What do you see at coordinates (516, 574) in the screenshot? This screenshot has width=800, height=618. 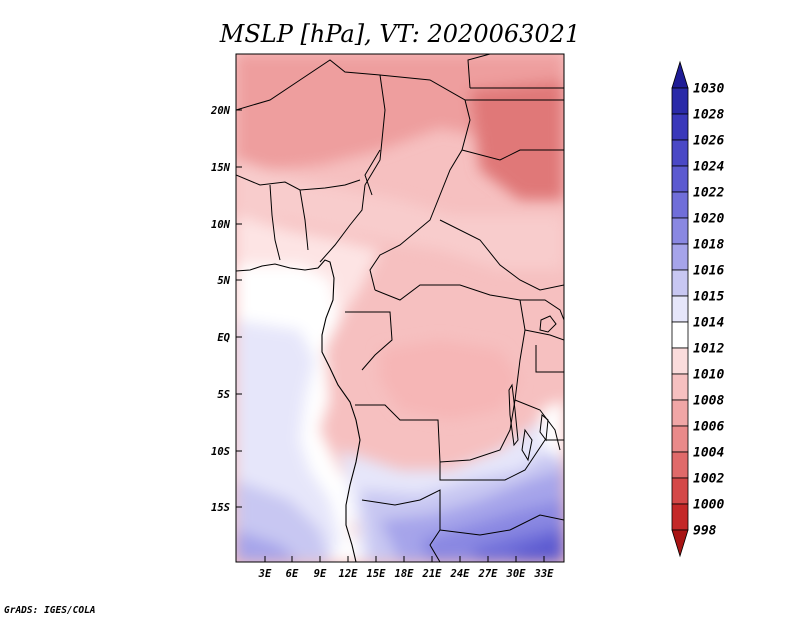 I see `tick-label-30e: 30E` at bounding box center [516, 574].